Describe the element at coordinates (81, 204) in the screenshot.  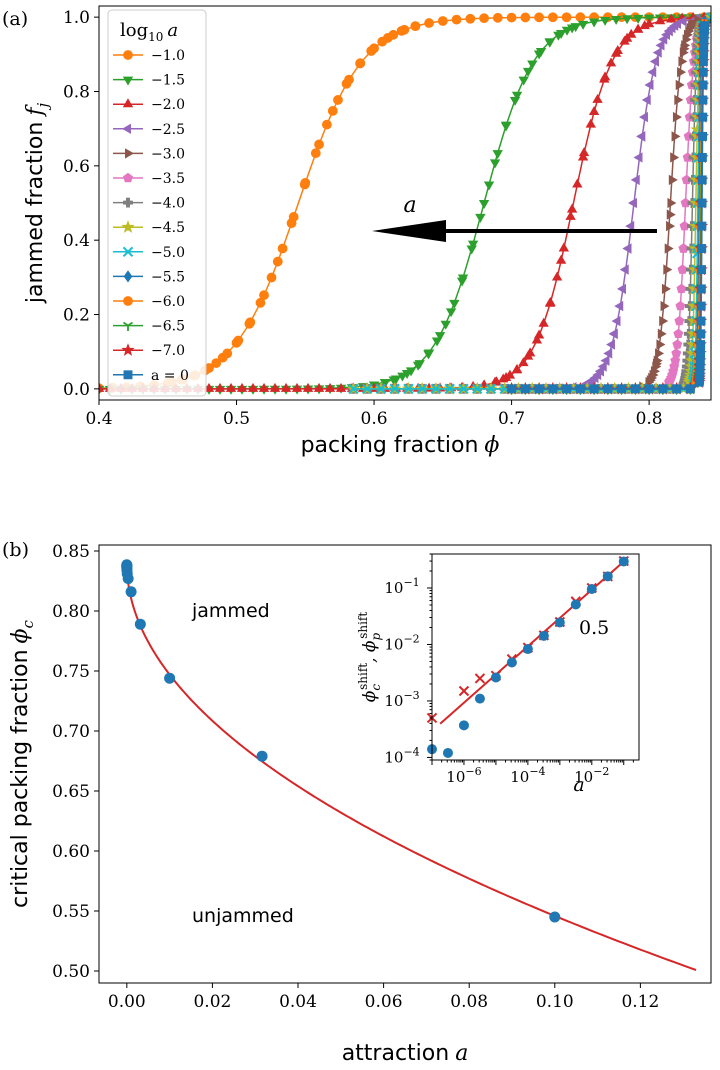
I see `panel-a-y-ticks: 0.0 0.2 0.4 0.6 0.8 1.0` at that location.